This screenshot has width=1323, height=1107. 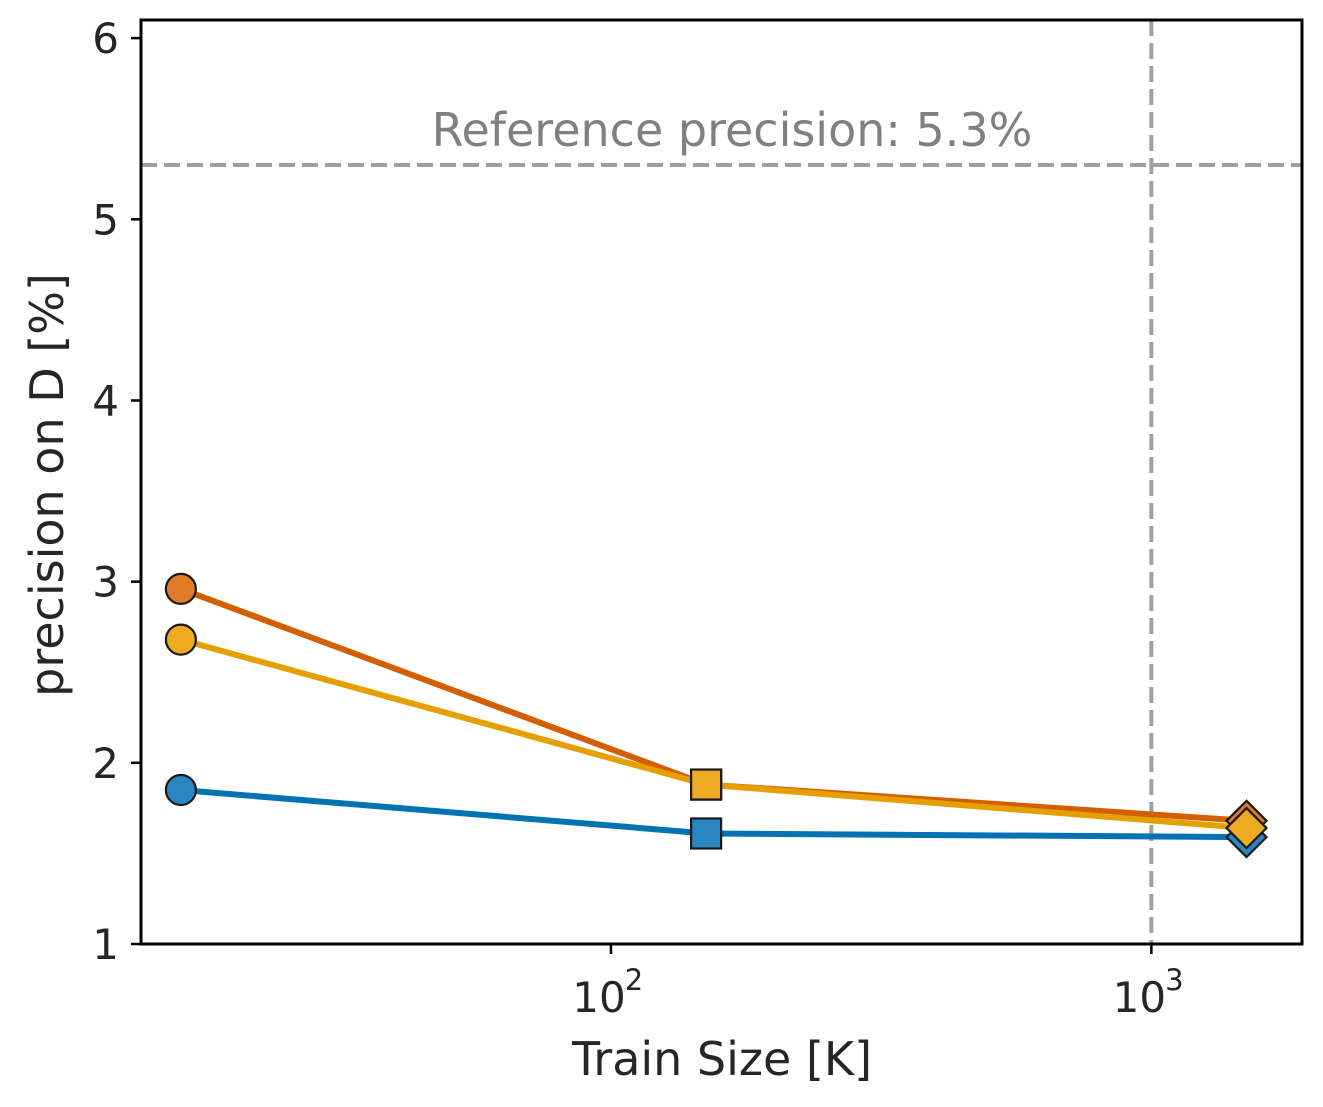 I want to click on x-tick-exponent-100: 2, so click(x=634, y=980).